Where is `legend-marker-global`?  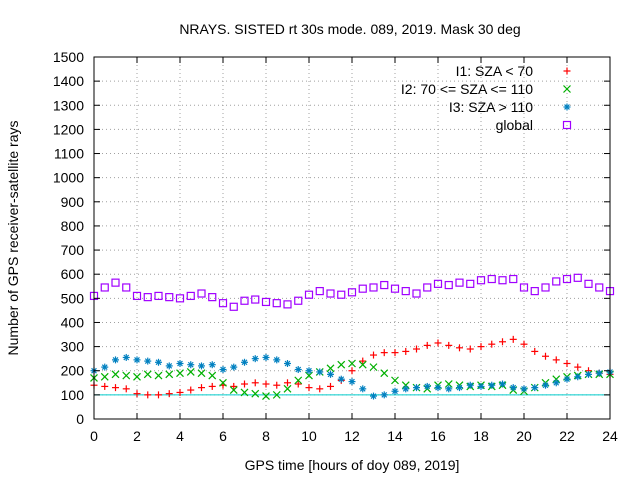
legend-marker-global is located at coordinates (567, 125).